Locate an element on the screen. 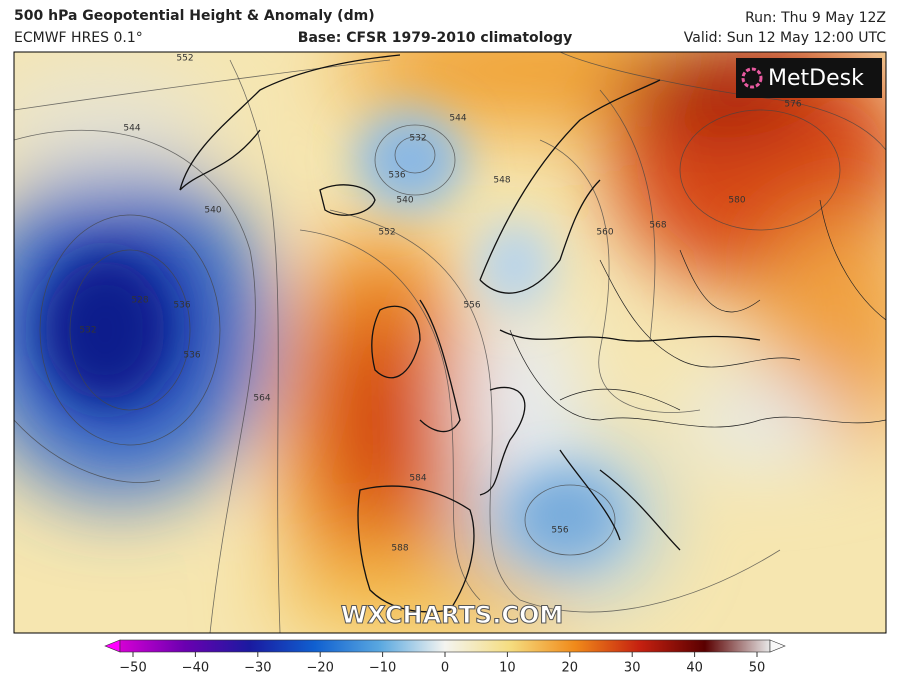 This screenshot has width=900, height=693. colorbar-tick-label: 20 is located at coordinates (570, 668).